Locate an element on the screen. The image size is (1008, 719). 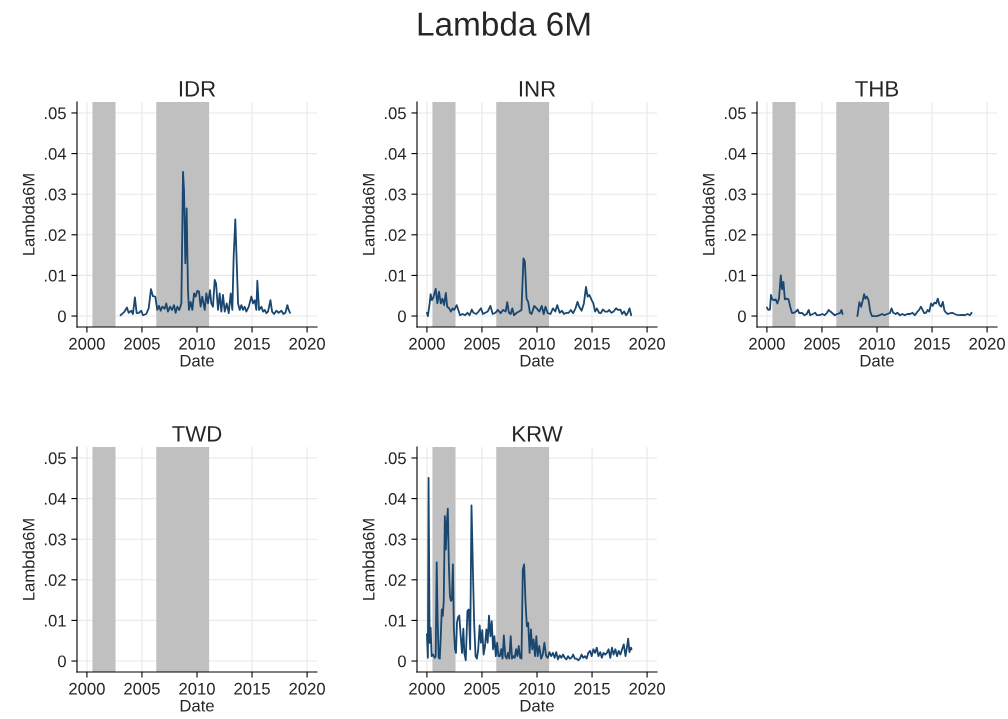
chart-title: TWD is located at coordinates (197, 434).